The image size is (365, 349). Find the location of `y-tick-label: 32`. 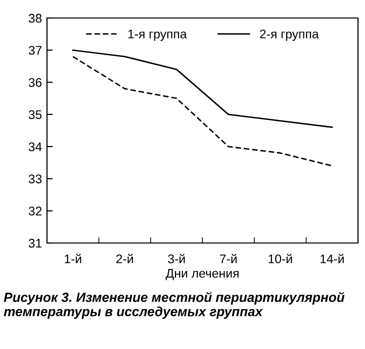

y-tick-label: 32 is located at coordinates (35, 211).